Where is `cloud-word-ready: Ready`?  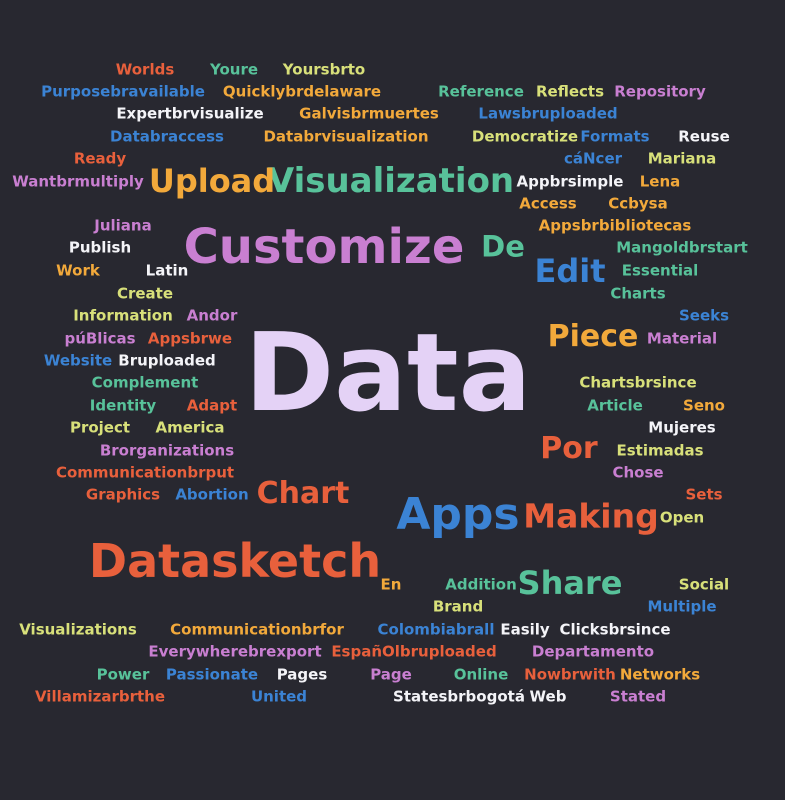 cloud-word-ready: Ready is located at coordinates (100, 158).